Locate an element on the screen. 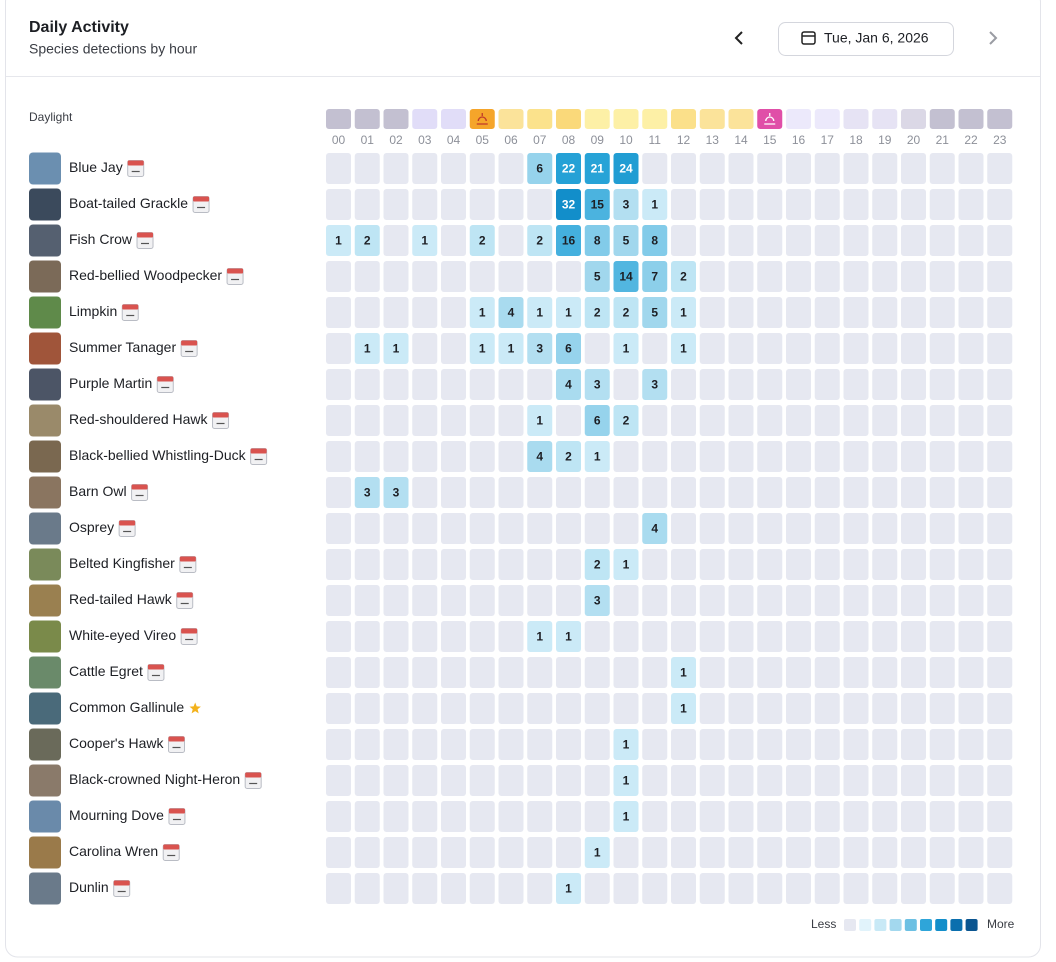 Image resolution: width=1056 pixels, height=962 pixels. species-name: Cattle Egret is located at coordinates (106, 671).